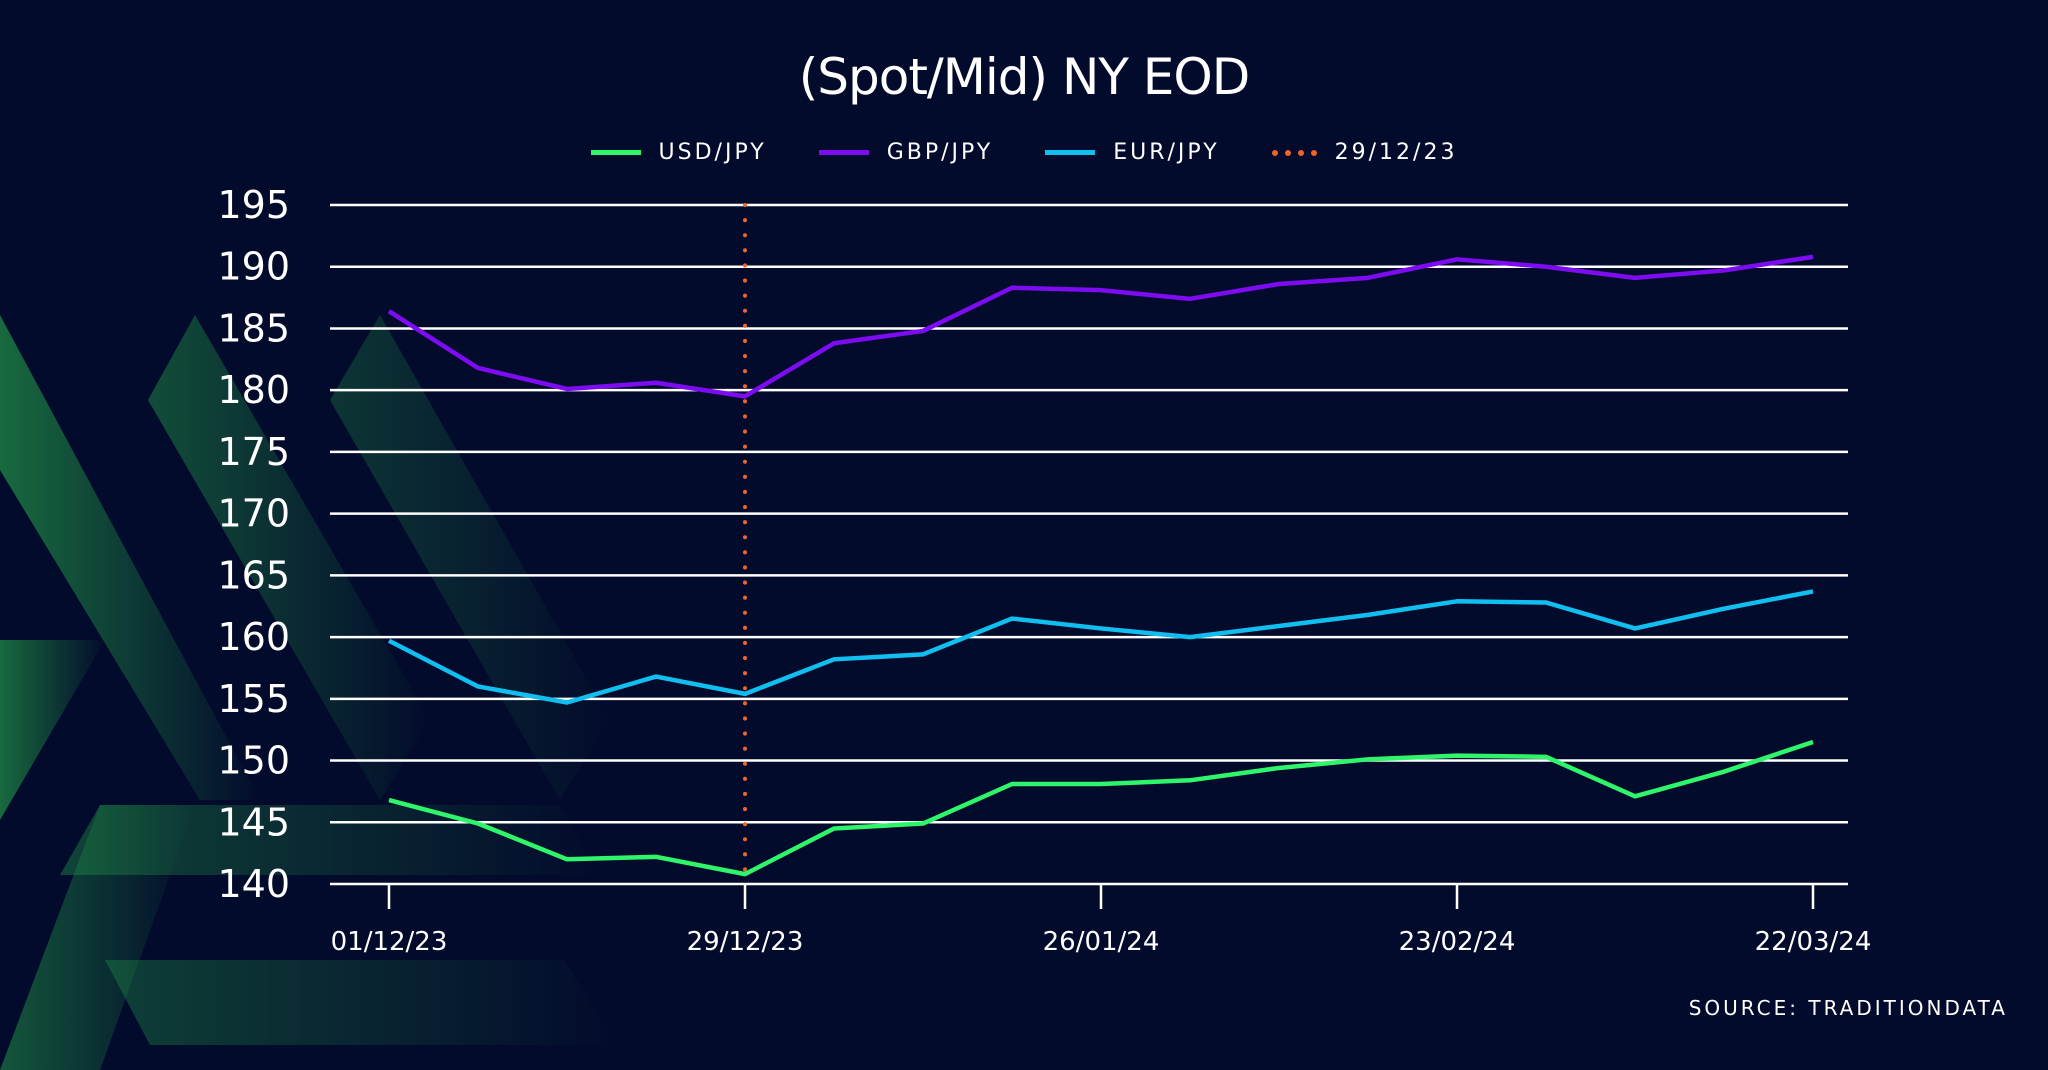 Image resolution: width=2048 pixels, height=1070 pixels. What do you see at coordinates (1101, 942) in the screenshot?
I see `x-tick-label: 26/01/24` at bounding box center [1101, 942].